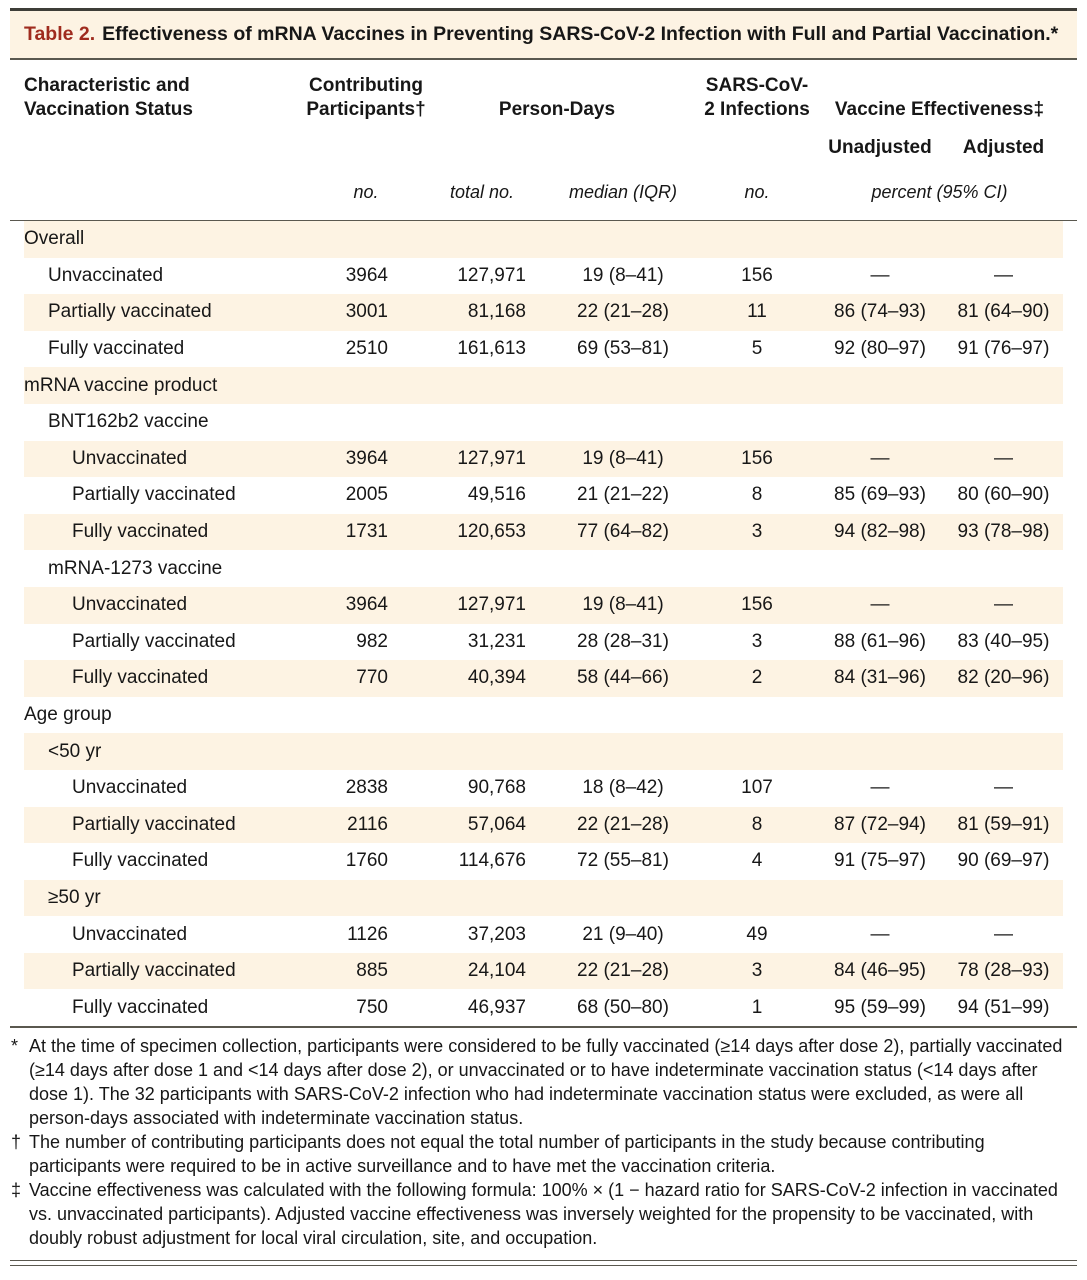 Image resolution: width=1087 pixels, height=1280 pixels. I want to click on col-header-person-days: Person-Days, so click(557, 109).